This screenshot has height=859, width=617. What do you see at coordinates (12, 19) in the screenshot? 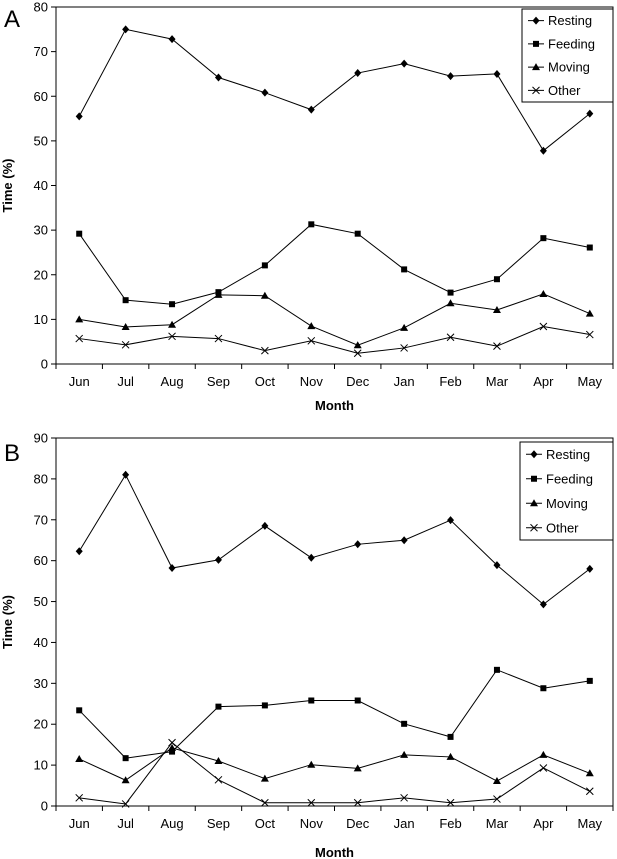
I see `panel-label: A` at bounding box center [12, 19].